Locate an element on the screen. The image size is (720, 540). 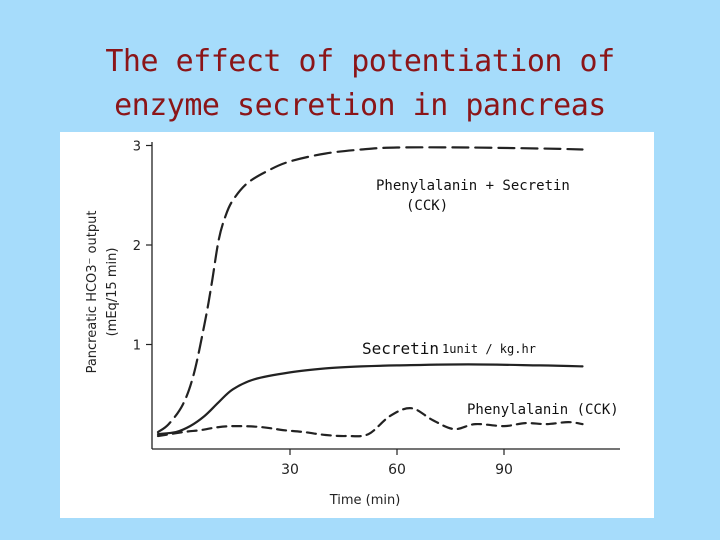
y-axis-label: Pancreatic HCO3⁻ output is located at coordinates (92, 292).